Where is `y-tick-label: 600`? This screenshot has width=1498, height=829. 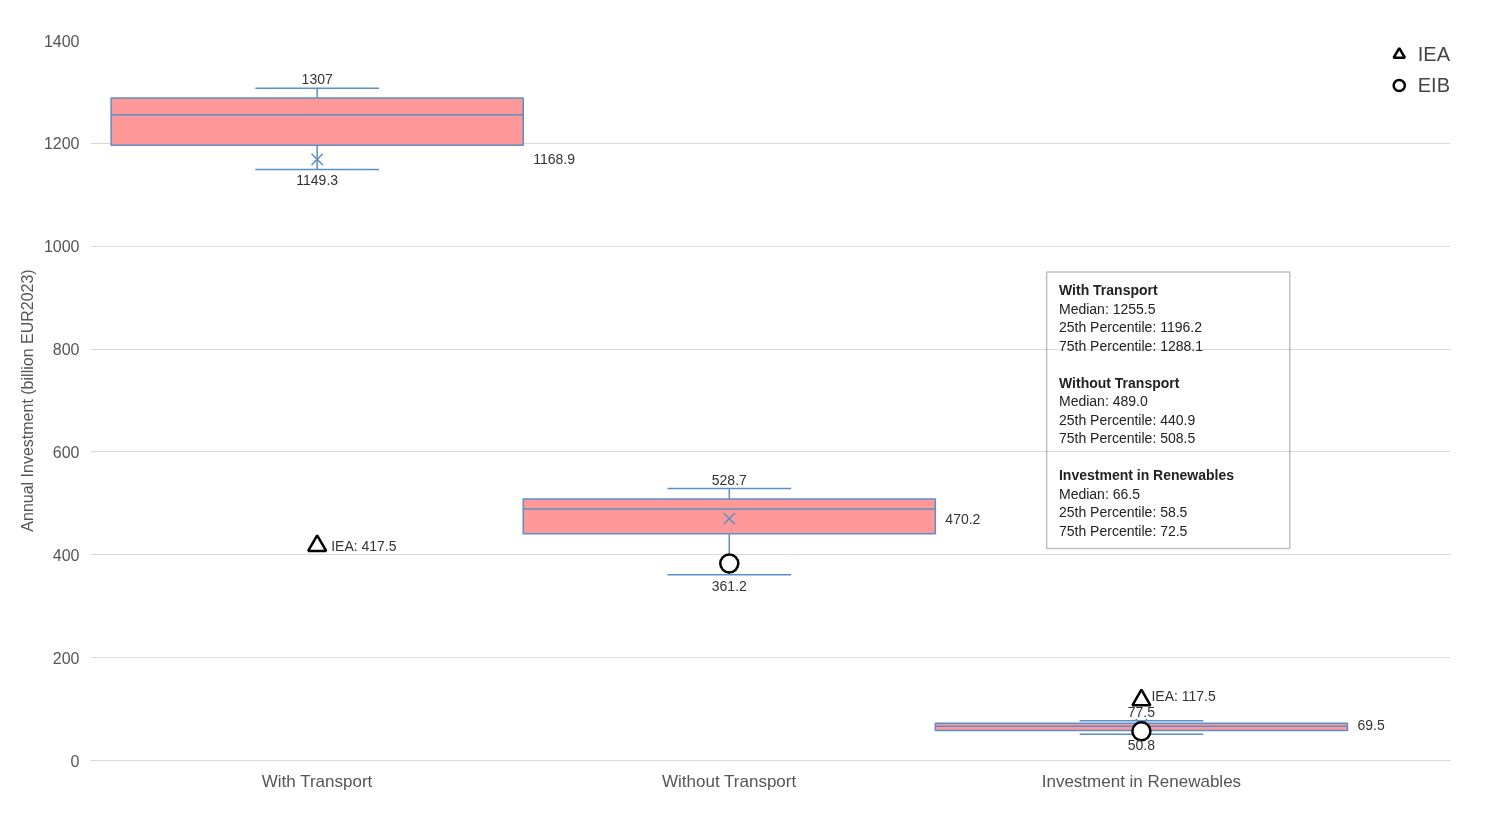
y-tick-label: 600 is located at coordinates (66, 452).